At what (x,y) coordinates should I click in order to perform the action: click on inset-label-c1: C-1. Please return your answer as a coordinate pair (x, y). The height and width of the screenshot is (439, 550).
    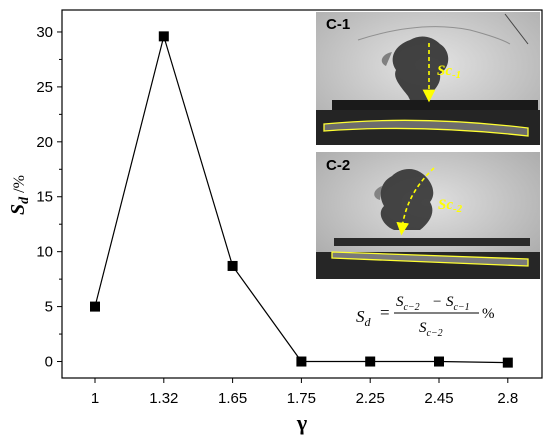
    Looking at the image, I should click on (338, 24).